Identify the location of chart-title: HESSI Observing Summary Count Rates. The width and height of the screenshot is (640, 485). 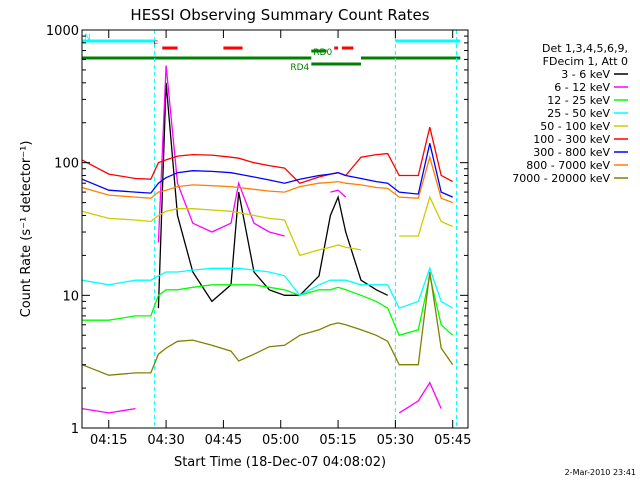
(279, 15).